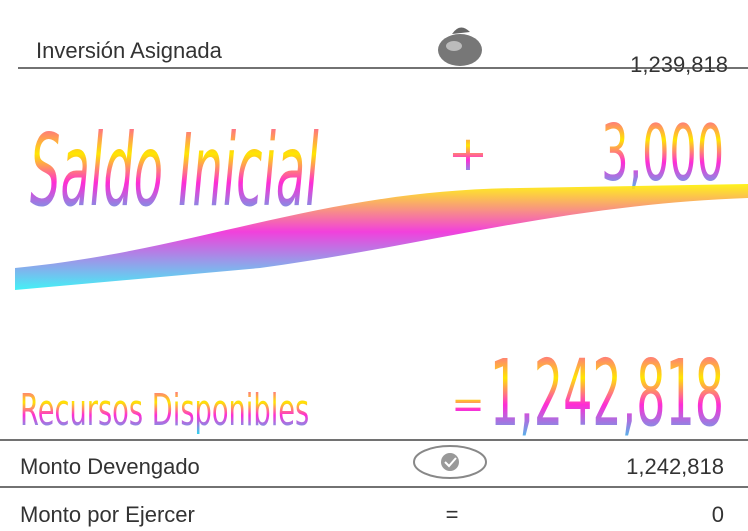 The image size is (748, 531). I want to click on money-bag-icon, so click(460, 46).